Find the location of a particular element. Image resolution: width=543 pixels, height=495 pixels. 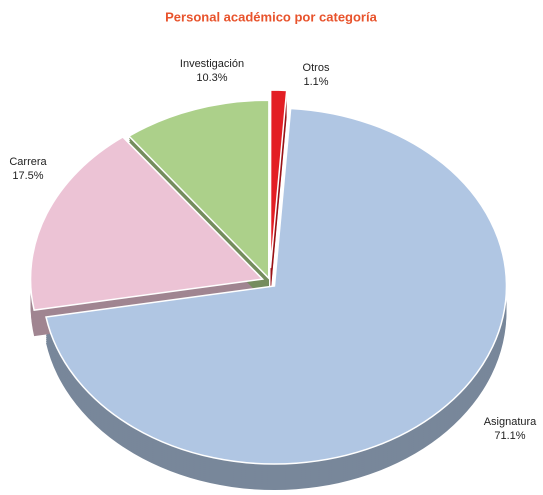

slice-value-label: 71.1% is located at coordinates (509, 436).